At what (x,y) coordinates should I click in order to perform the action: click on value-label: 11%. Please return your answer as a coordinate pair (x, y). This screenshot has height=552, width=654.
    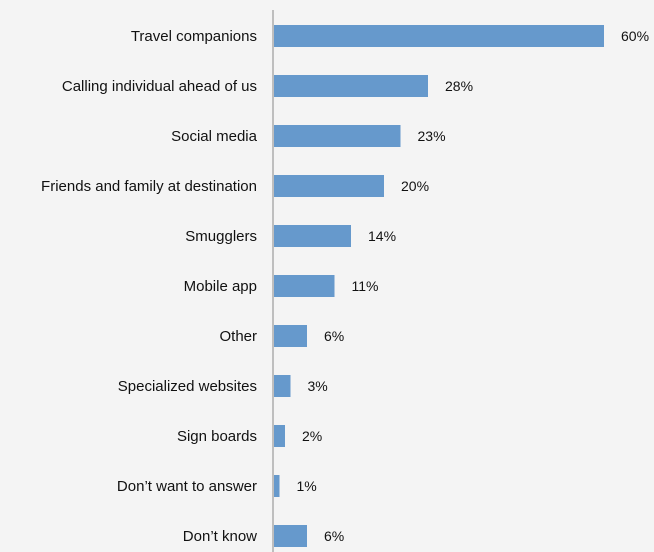
    Looking at the image, I should click on (365, 286).